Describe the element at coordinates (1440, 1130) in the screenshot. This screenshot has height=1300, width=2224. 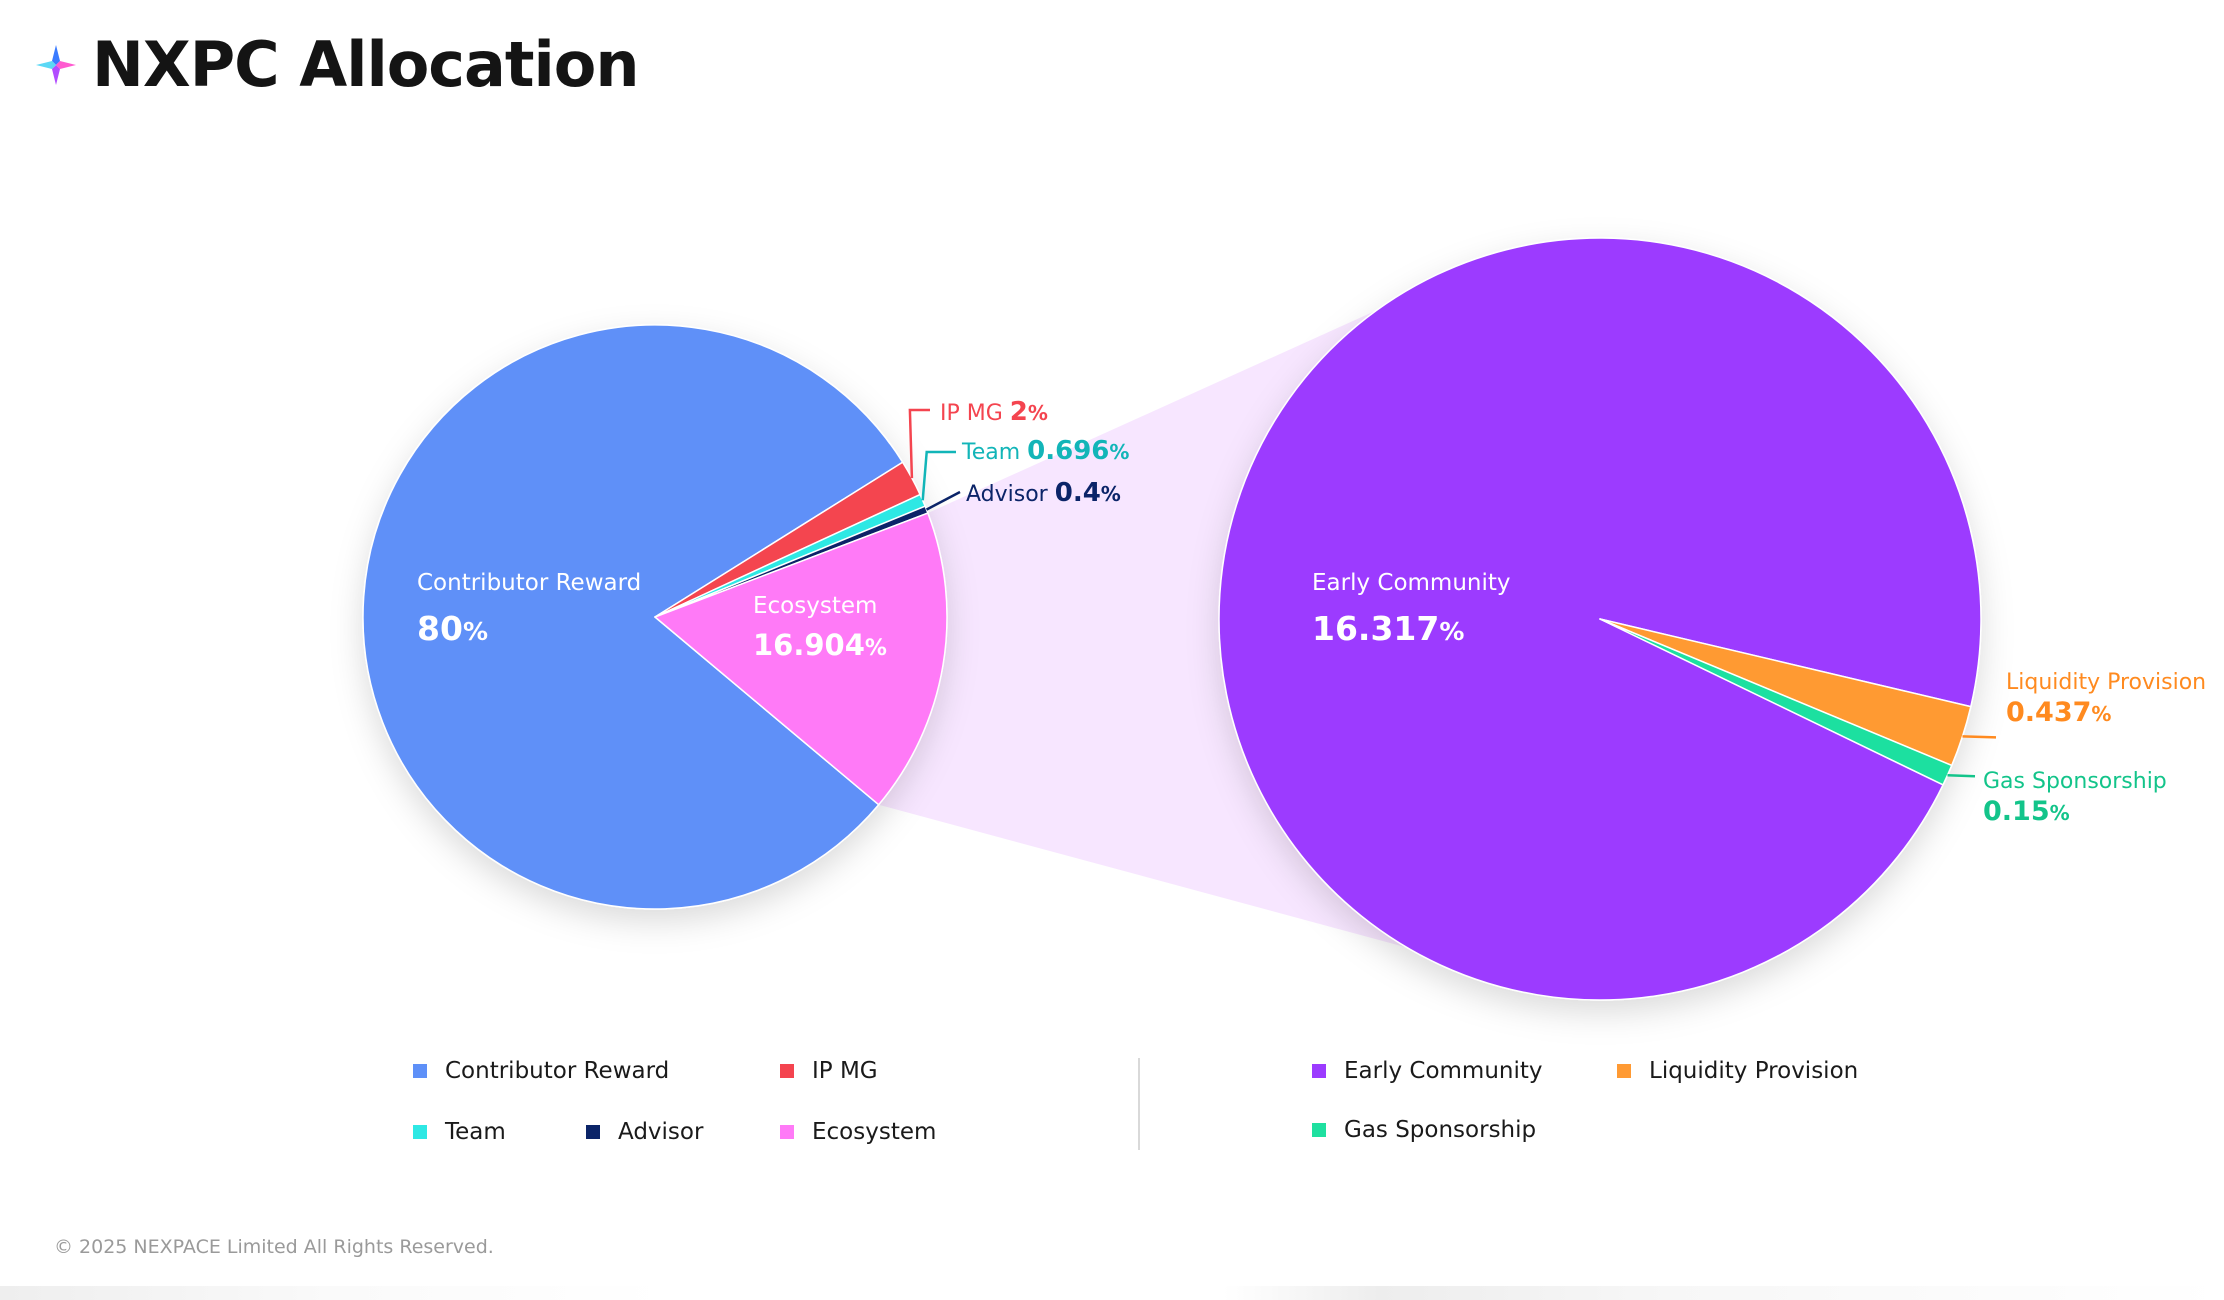
I see `legend-label: Gas Sponsorship` at that location.